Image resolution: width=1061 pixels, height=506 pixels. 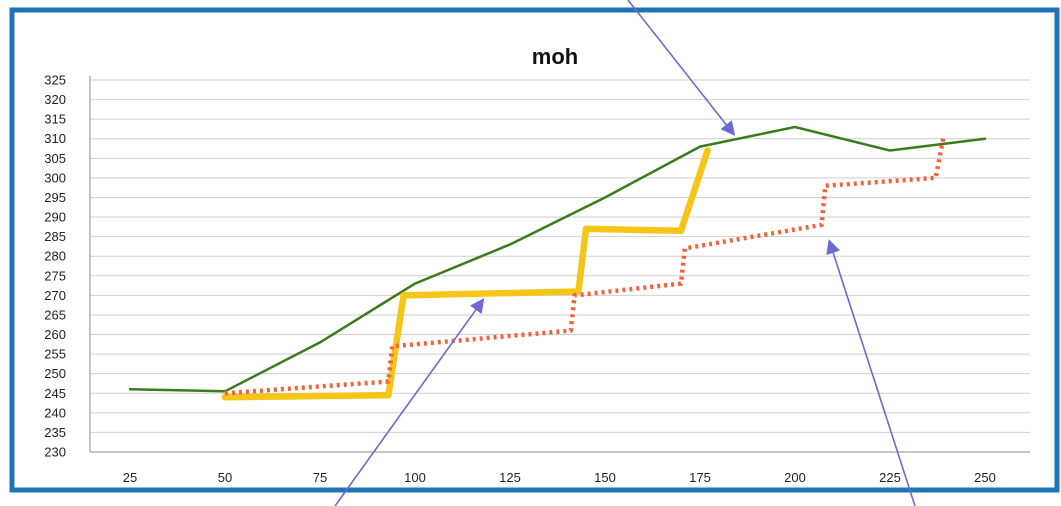 What do you see at coordinates (560, 468) in the screenshot?
I see `x-axis: 25 50 75 100 125 150 175 200 225 250` at bounding box center [560, 468].